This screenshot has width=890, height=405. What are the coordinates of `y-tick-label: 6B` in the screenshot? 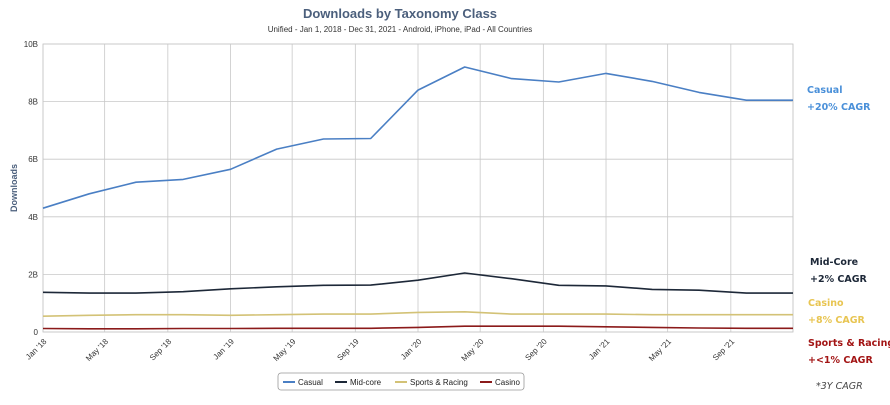 It's located at (33, 159).